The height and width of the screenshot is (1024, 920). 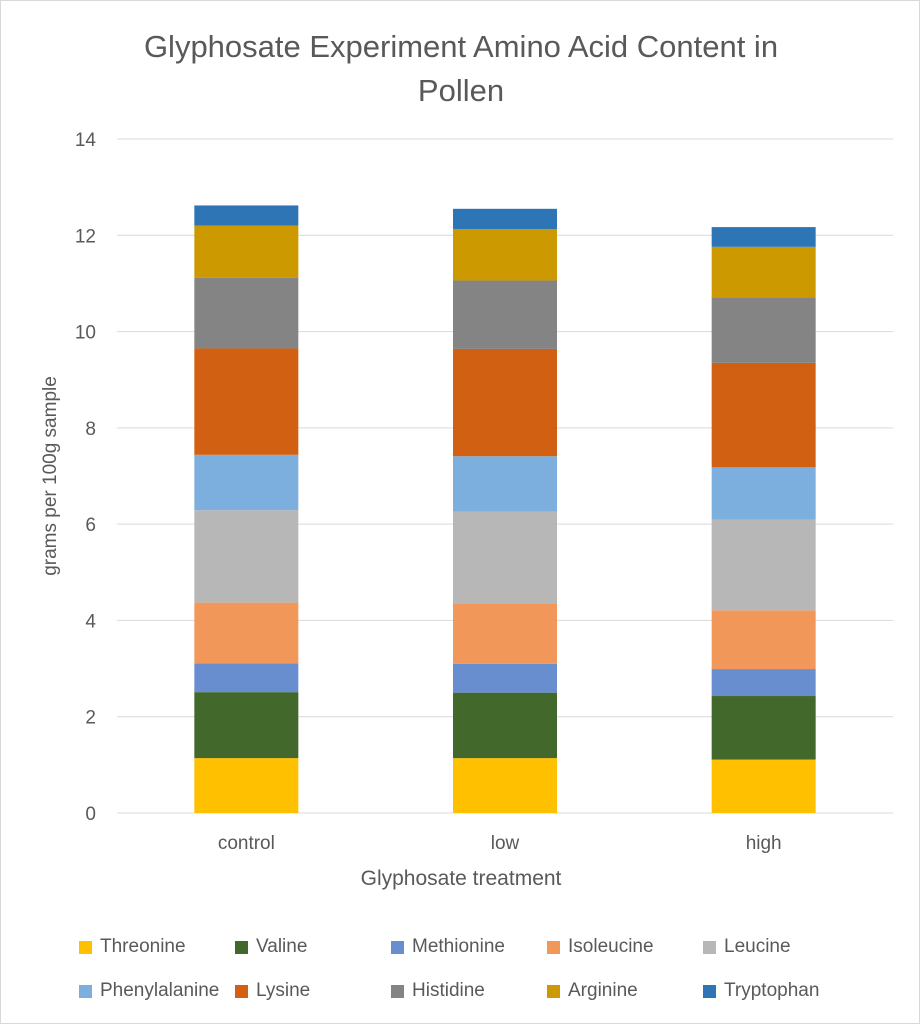 What do you see at coordinates (246, 482) in the screenshot?
I see `bar-segment-phenylalanine-control` at bounding box center [246, 482].